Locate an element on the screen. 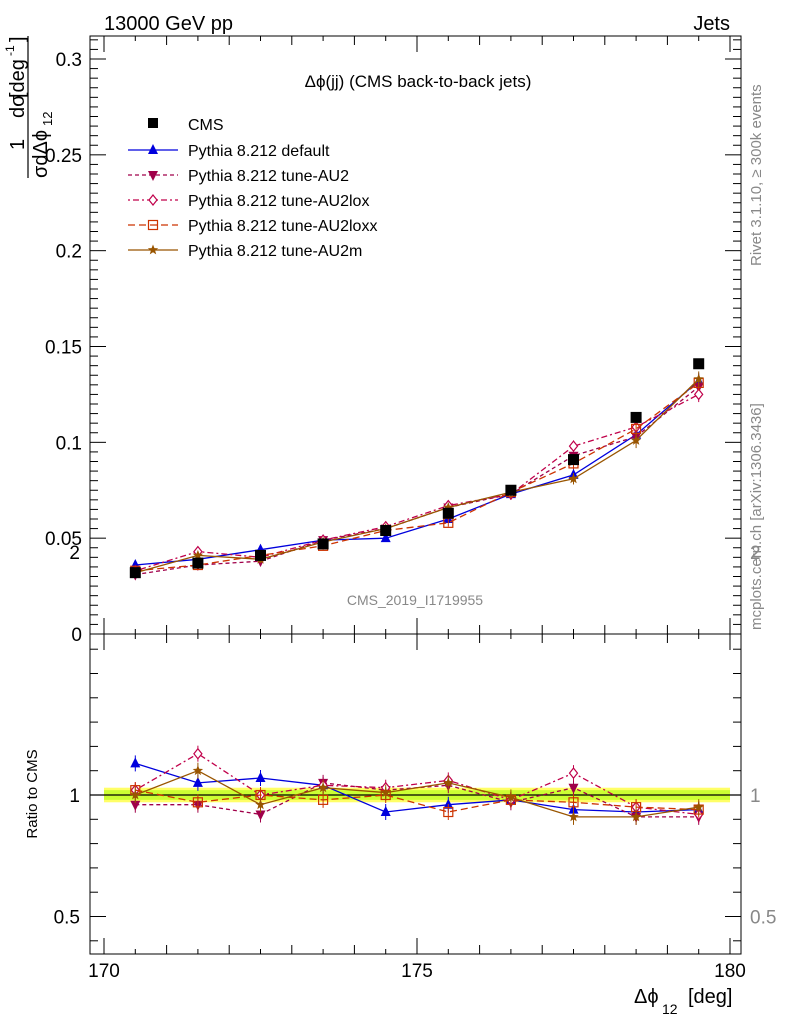 The width and height of the screenshot is (786, 1024). y-axis-label-dsigma: dσ is located at coordinates (18, 106).